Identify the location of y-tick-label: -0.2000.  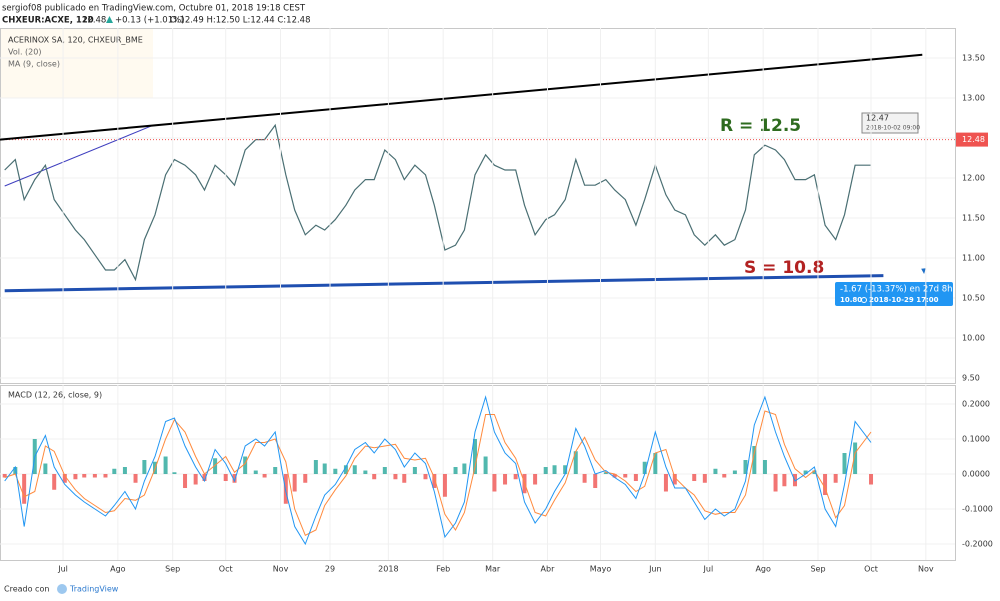
(977, 544).